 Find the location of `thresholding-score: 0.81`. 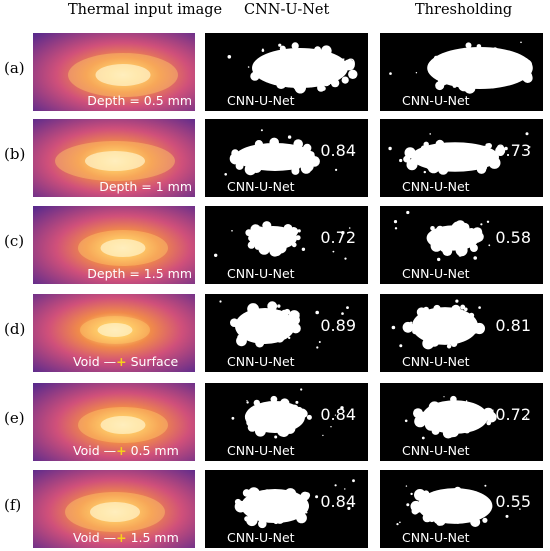

thresholding-score: 0.81 is located at coordinates (513, 325).